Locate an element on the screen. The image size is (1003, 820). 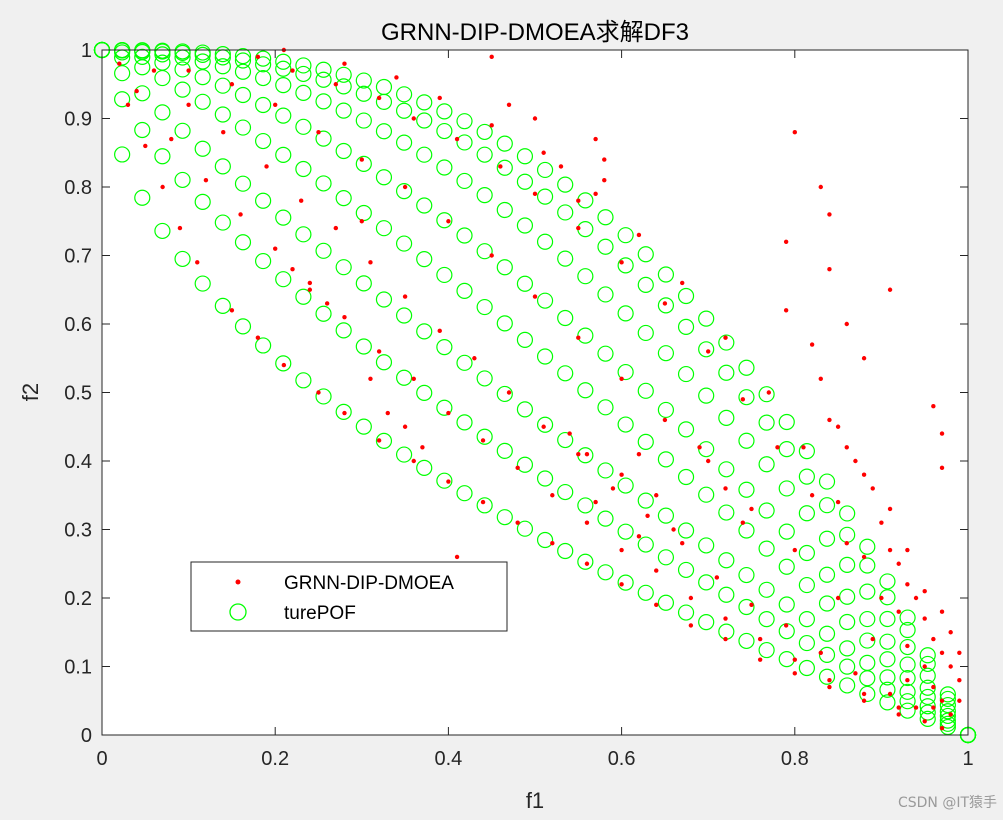
x-tick-label: 0.2 is located at coordinates (275, 759).